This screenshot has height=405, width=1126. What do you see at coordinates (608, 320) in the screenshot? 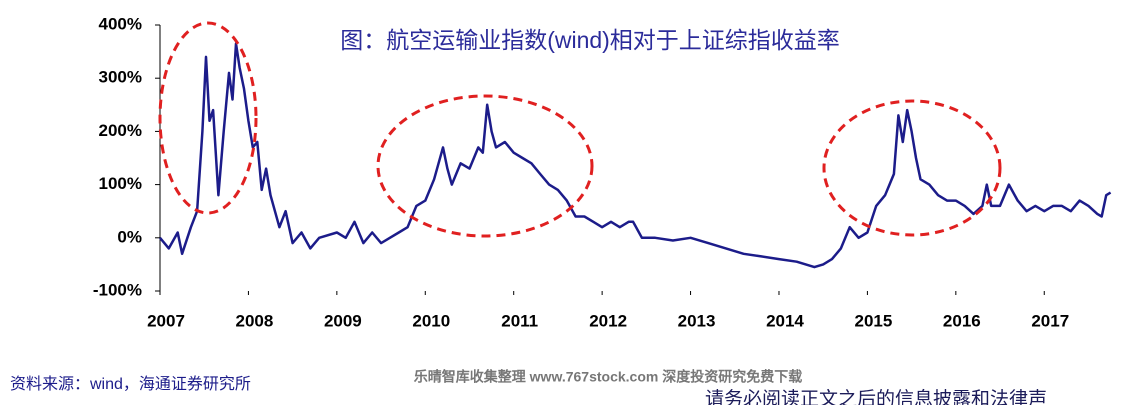
I see `x-tick-label: 2012` at bounding box center [608, 320].